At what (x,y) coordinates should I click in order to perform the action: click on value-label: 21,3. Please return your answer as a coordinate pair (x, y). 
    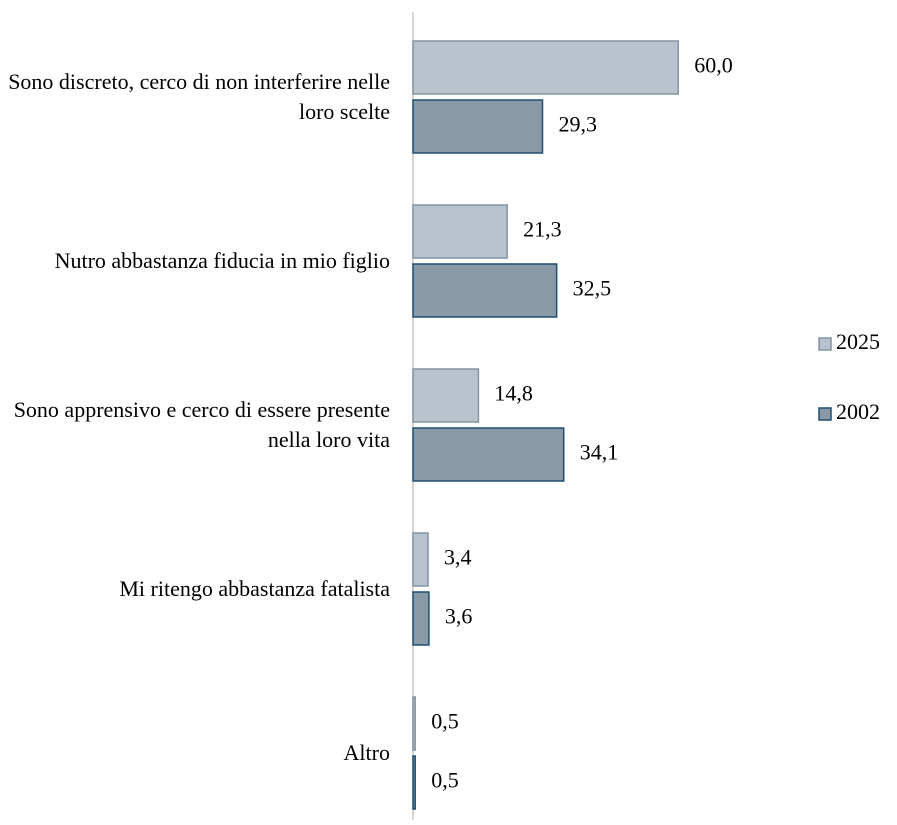
    Looking at the image, I should click on (542, 229).